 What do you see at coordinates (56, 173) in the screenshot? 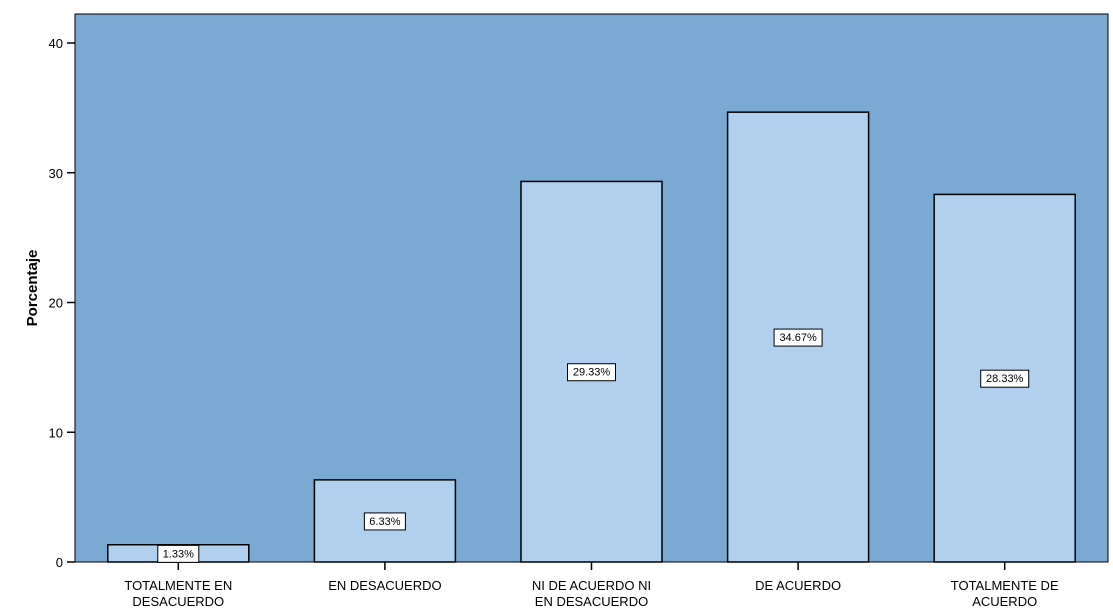
I see `y-tick-label: 30` at bounding box center [56, 173].